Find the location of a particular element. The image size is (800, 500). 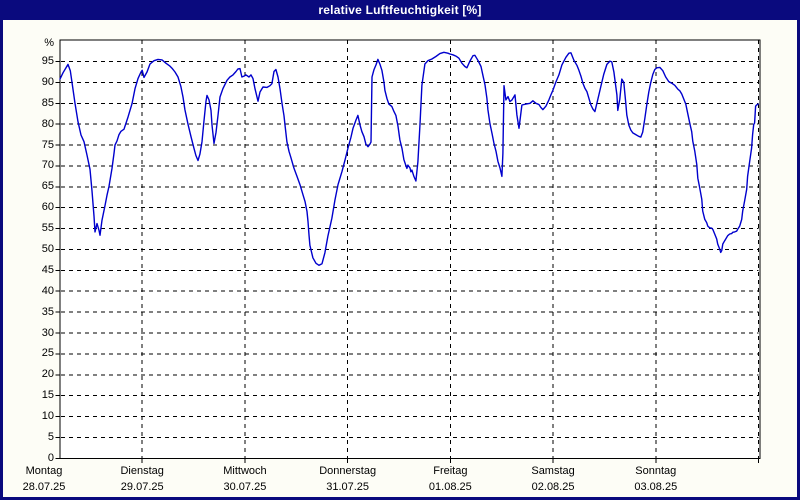

x-axis-weekday-label: Dienstag is located at coordinates (142, 471).